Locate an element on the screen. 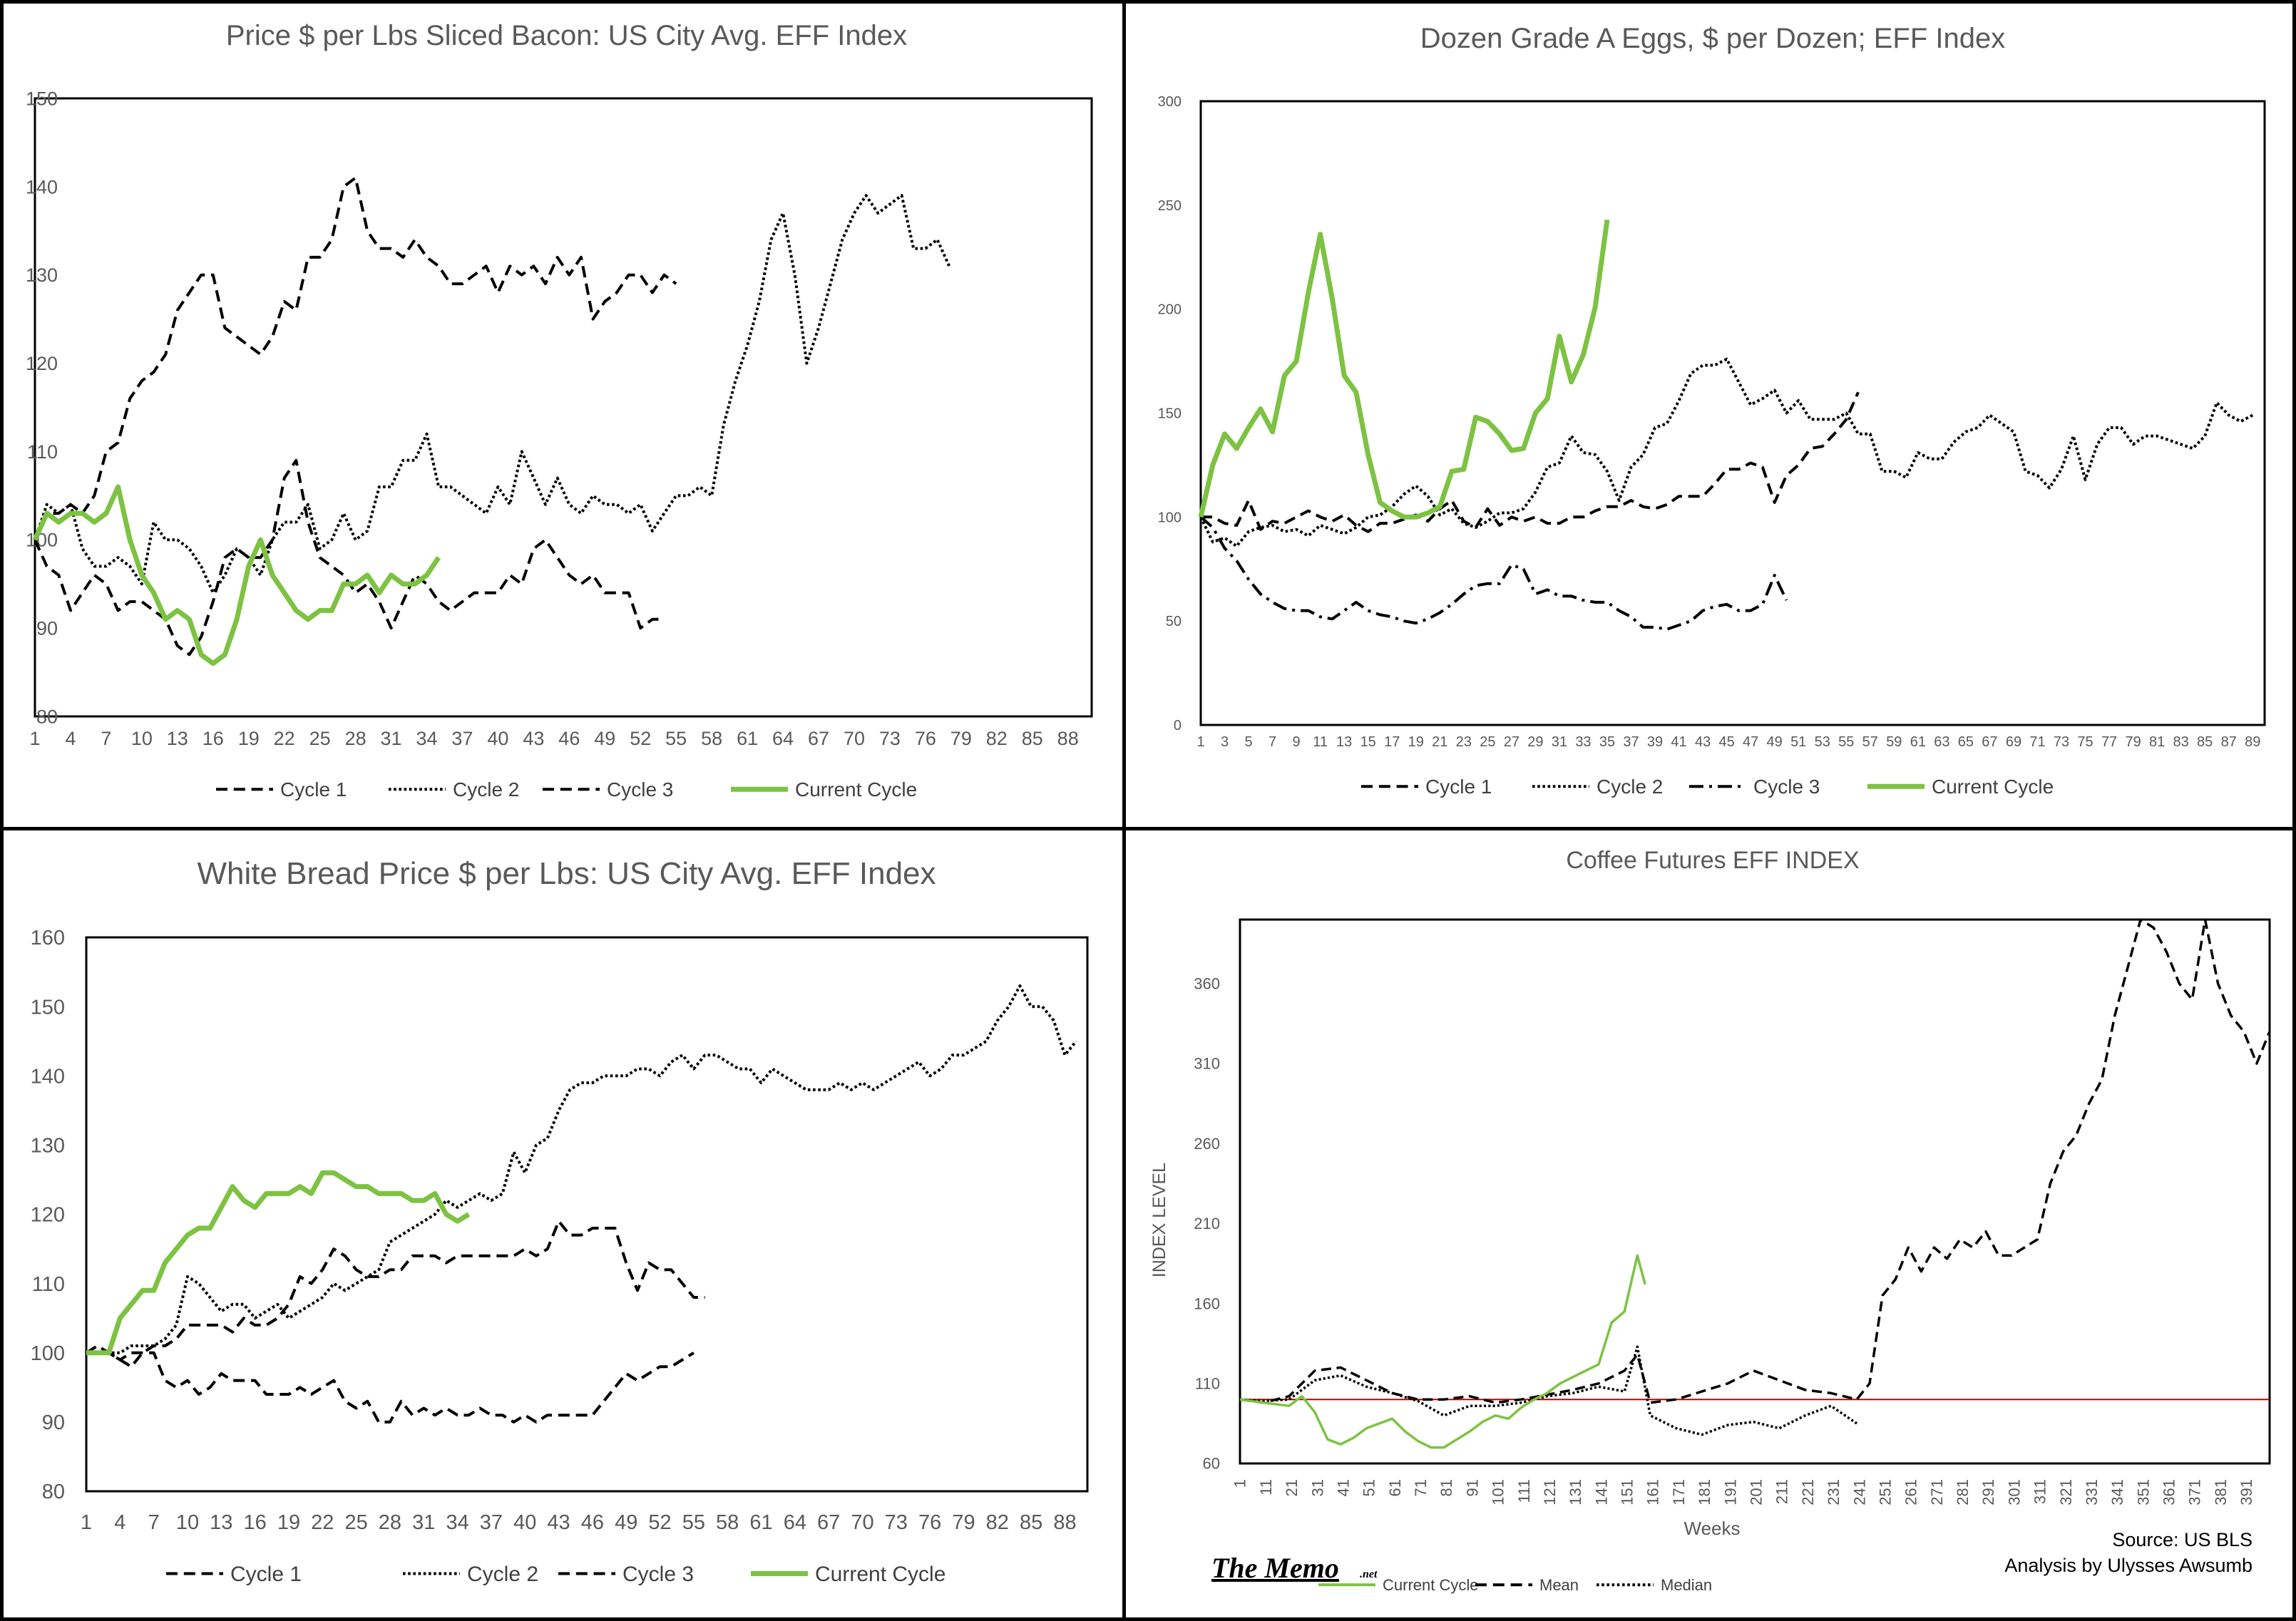 Image resolution: width=2296 pixels, height=1621 pixels. the-memo-logo-suffix: .net is located at coordinates (1369, 1574).